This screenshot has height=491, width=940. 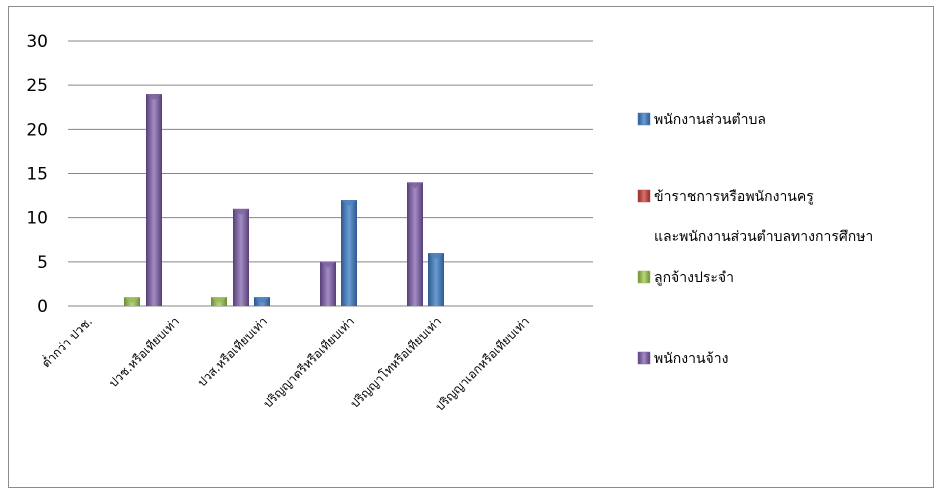 I want to click on y-tick-label: 0, so click(x=42, y=307).